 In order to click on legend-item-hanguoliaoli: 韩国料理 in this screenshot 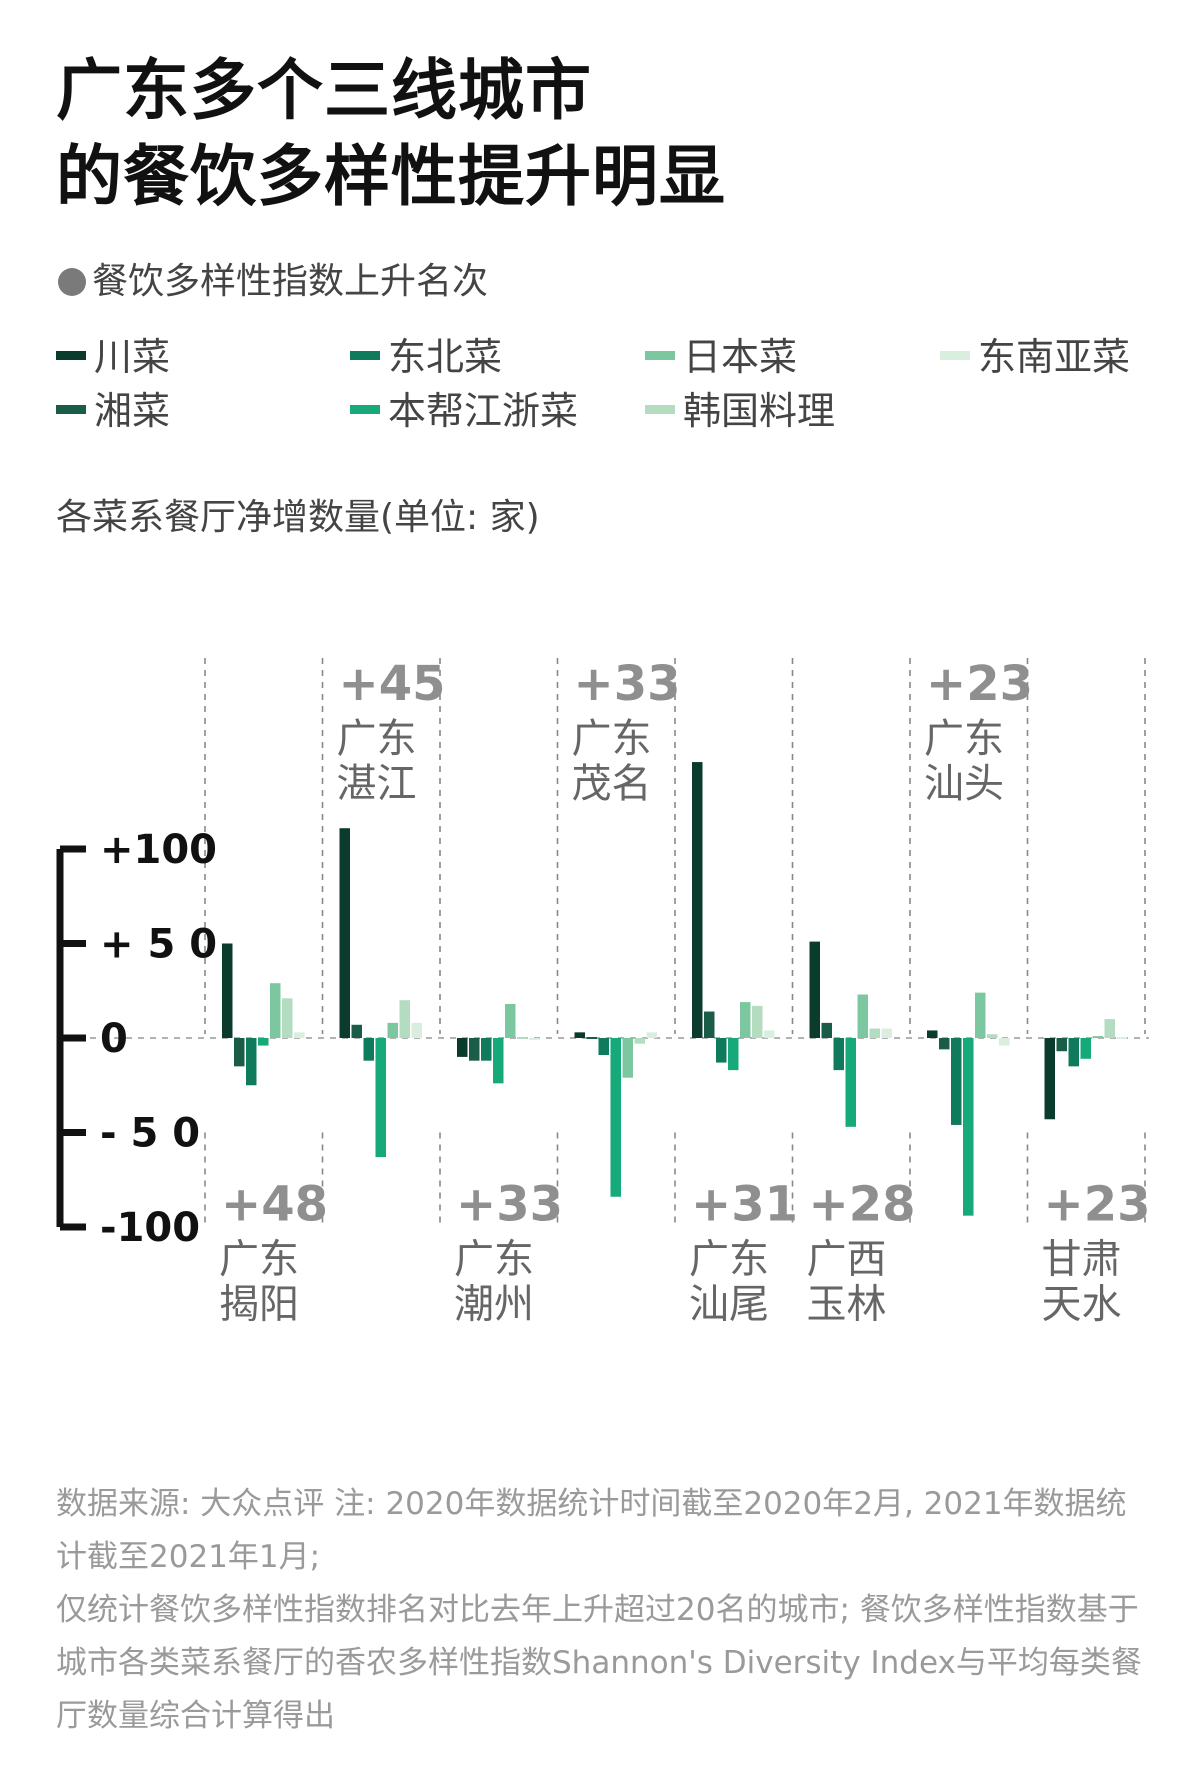, I will do `click(740, 411)`.